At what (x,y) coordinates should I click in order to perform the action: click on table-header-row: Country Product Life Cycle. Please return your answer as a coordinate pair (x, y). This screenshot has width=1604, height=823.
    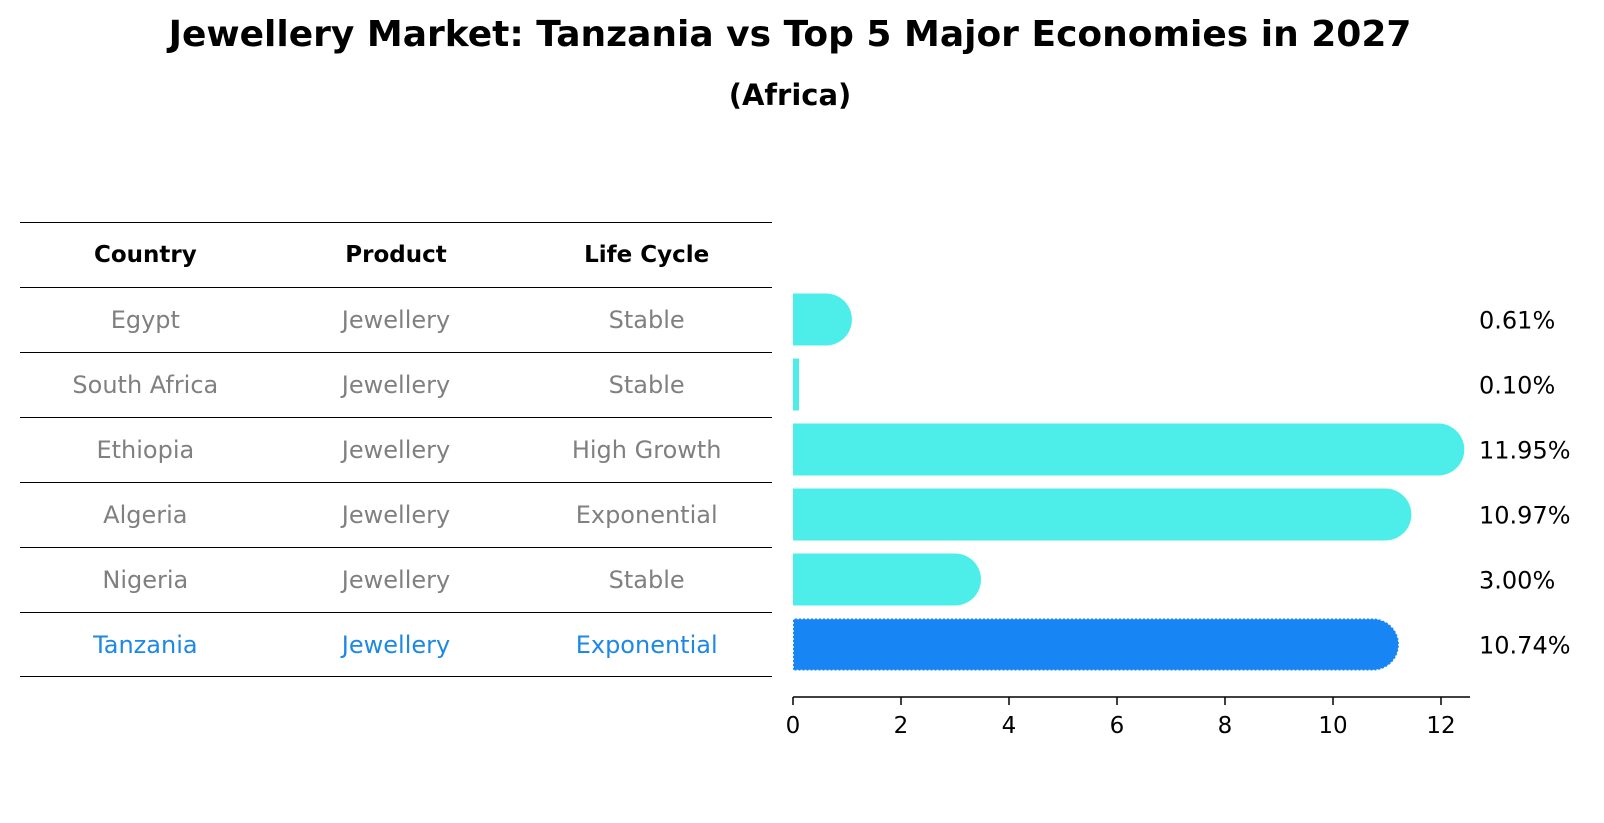
    Looking at the image, I should click on (396, 254).